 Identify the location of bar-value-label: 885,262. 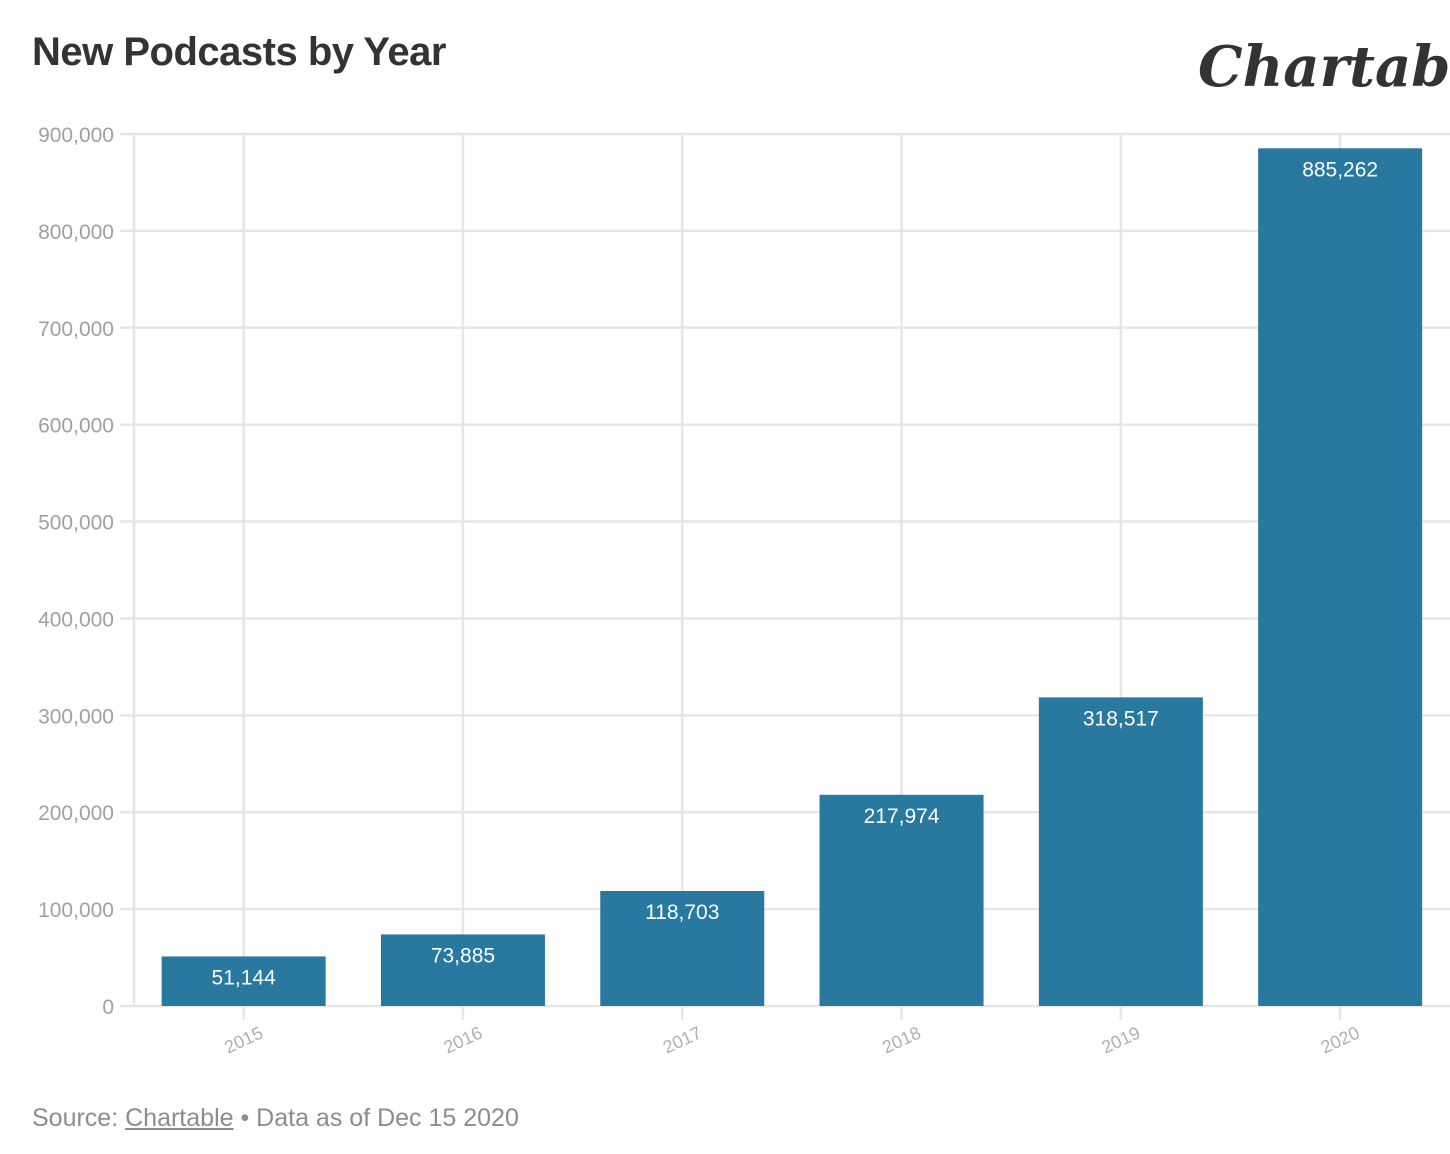
(1340, 169).